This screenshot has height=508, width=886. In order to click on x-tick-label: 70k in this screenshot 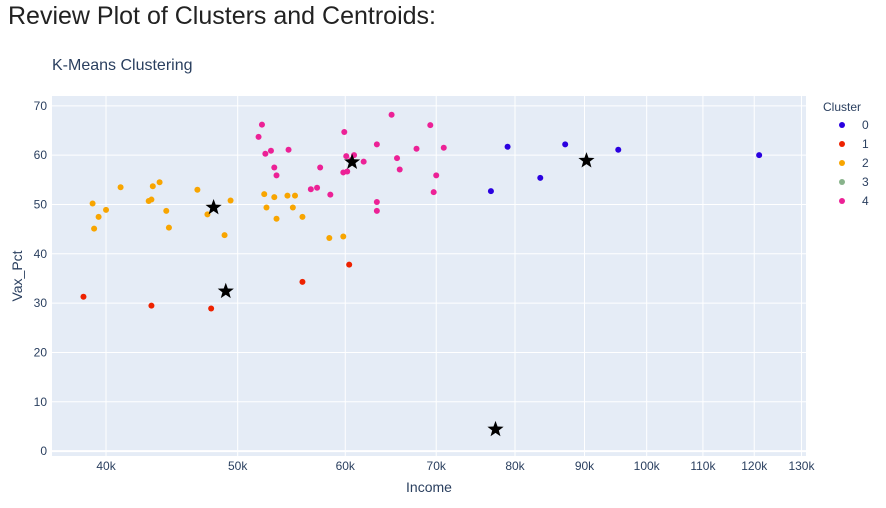, I will do `click(437, 466)`.